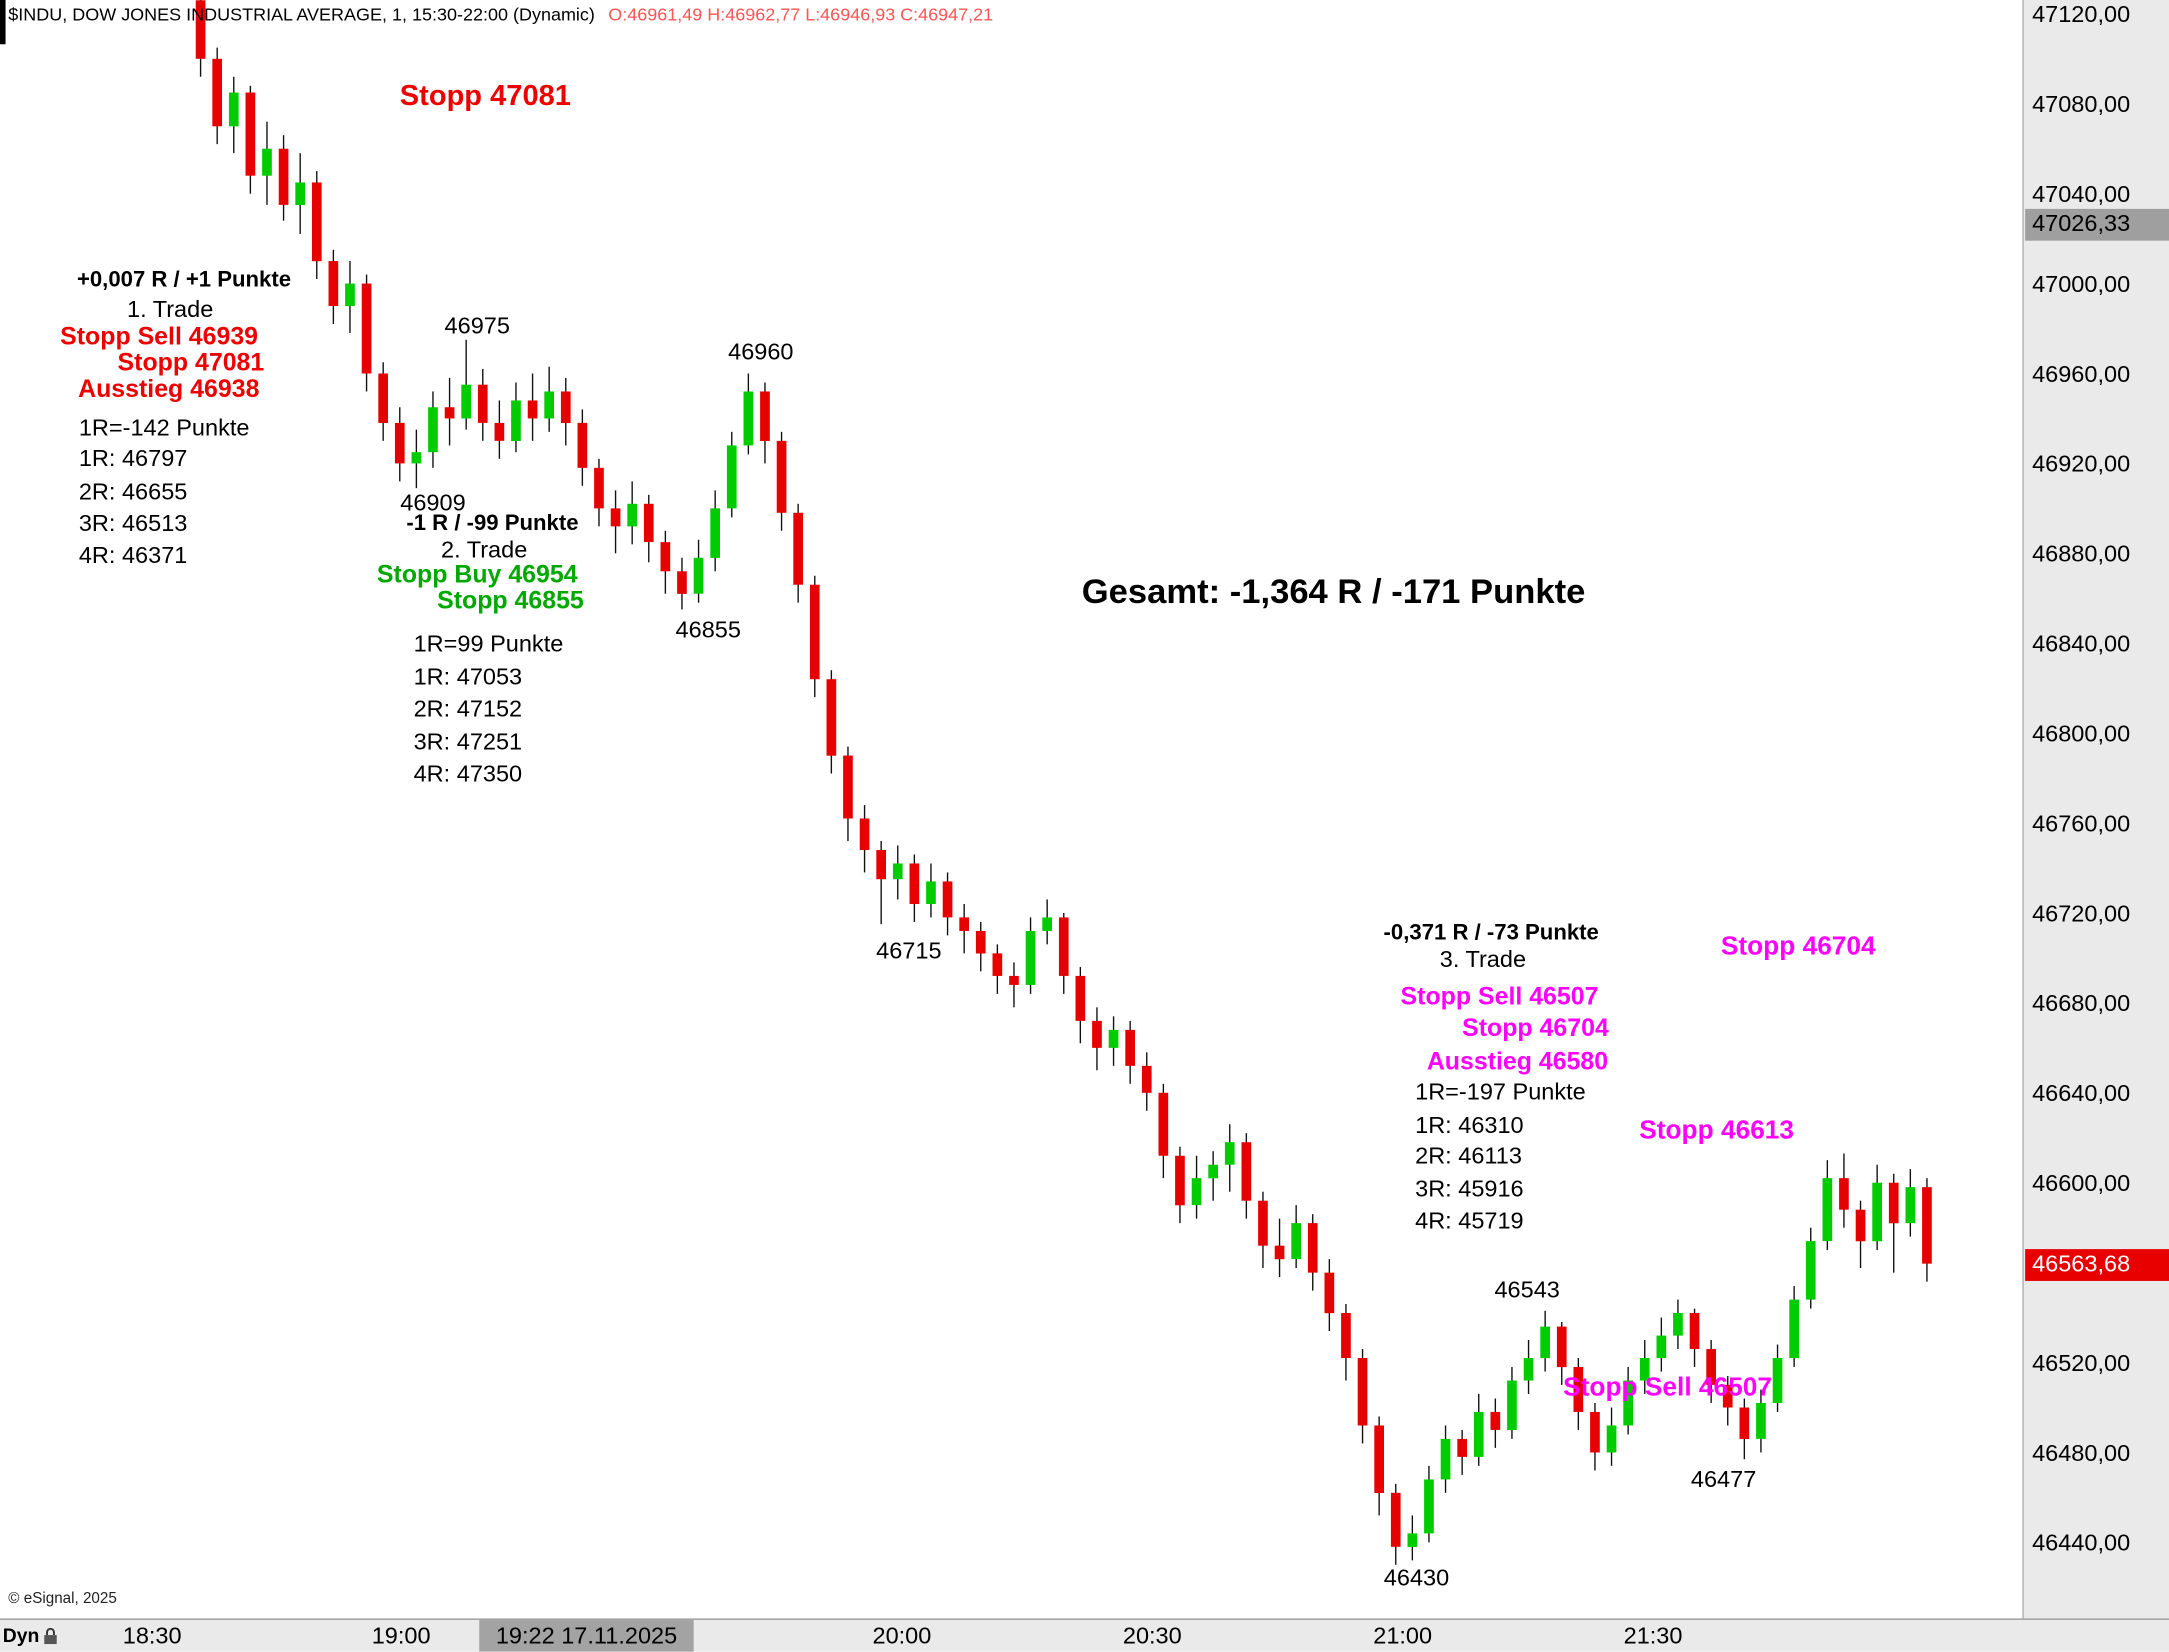 The height and width of the screenshot is (1652, 2169). What do you see at coordinates (51, 1635) in the screenshot?
I see `lock-icon` at bounding box center [51, 1635].